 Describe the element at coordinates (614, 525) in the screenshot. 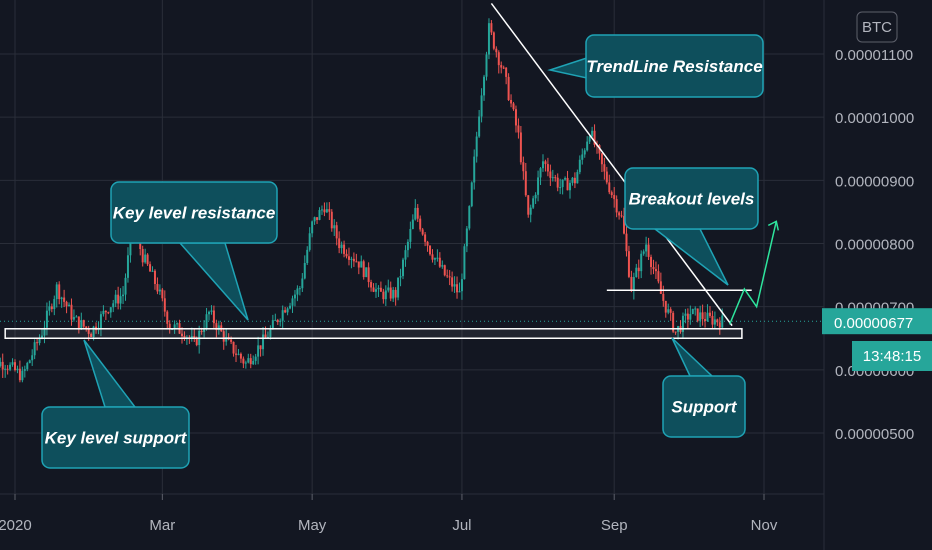

I see `x-tick-label: Sep` at that location.